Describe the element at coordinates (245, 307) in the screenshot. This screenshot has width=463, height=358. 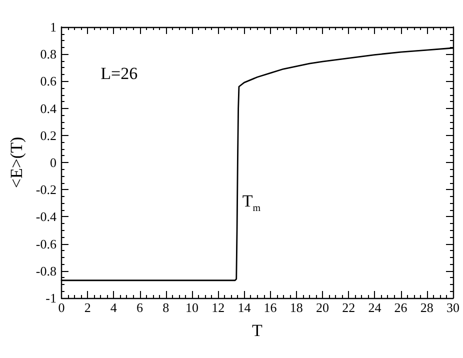
I see `x-tick-label: 14` at that location.